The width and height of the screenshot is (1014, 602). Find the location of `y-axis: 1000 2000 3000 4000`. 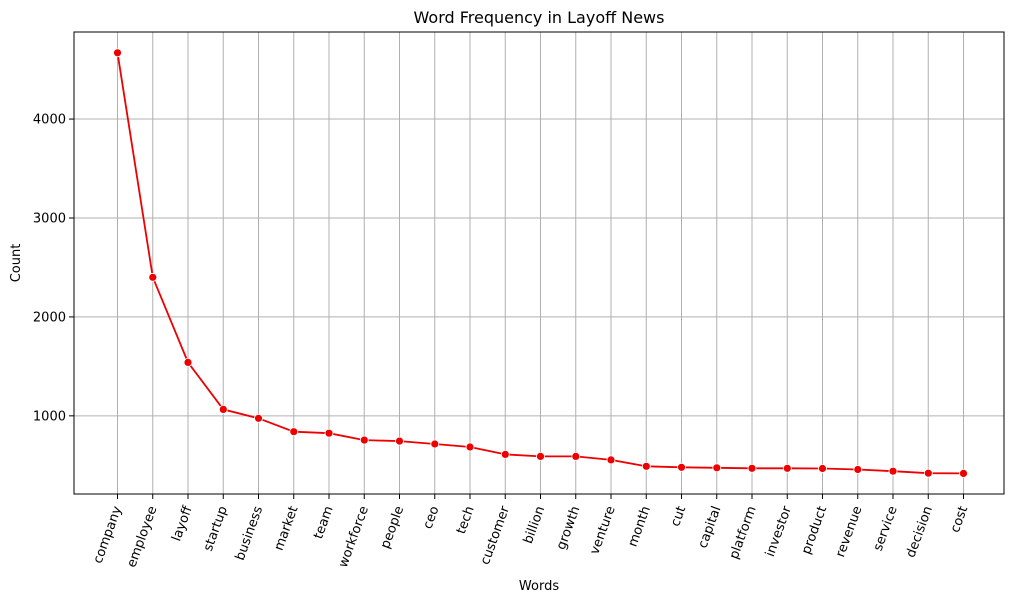

y-axis: 1000 2000 3000 4000 is located at coordinates (53, 268).